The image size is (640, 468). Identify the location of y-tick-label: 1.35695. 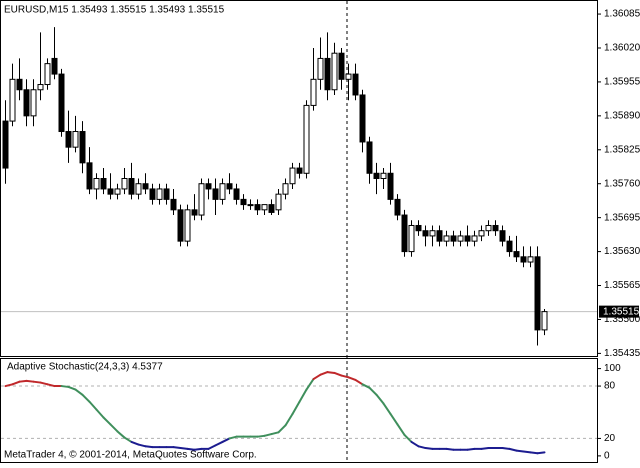
(622, 217).